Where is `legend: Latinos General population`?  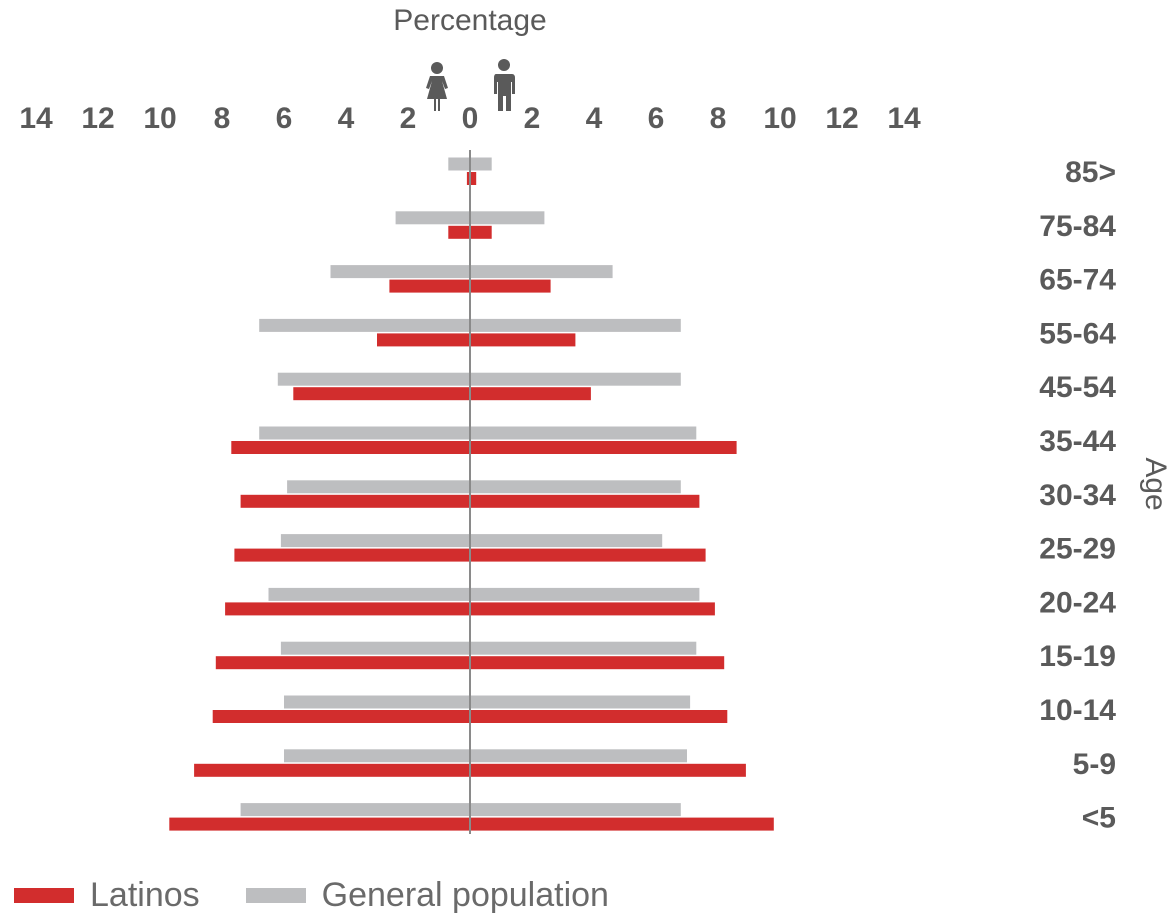
legend: Latinos General population is located at coordinates (334, 895).